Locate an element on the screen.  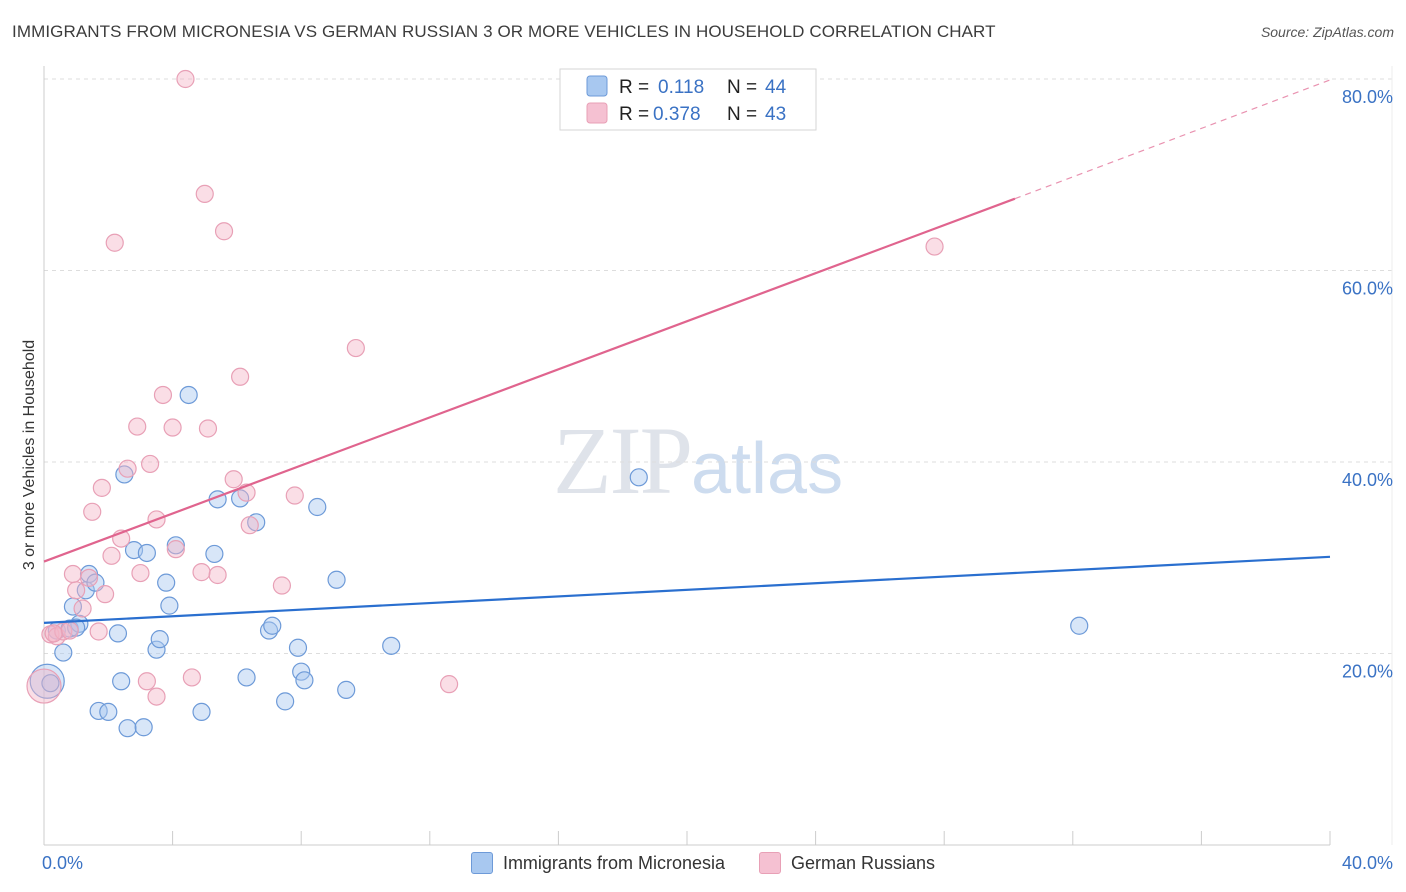
y-tick-label-20: 20.0% is located at coordinates (1367, 672).